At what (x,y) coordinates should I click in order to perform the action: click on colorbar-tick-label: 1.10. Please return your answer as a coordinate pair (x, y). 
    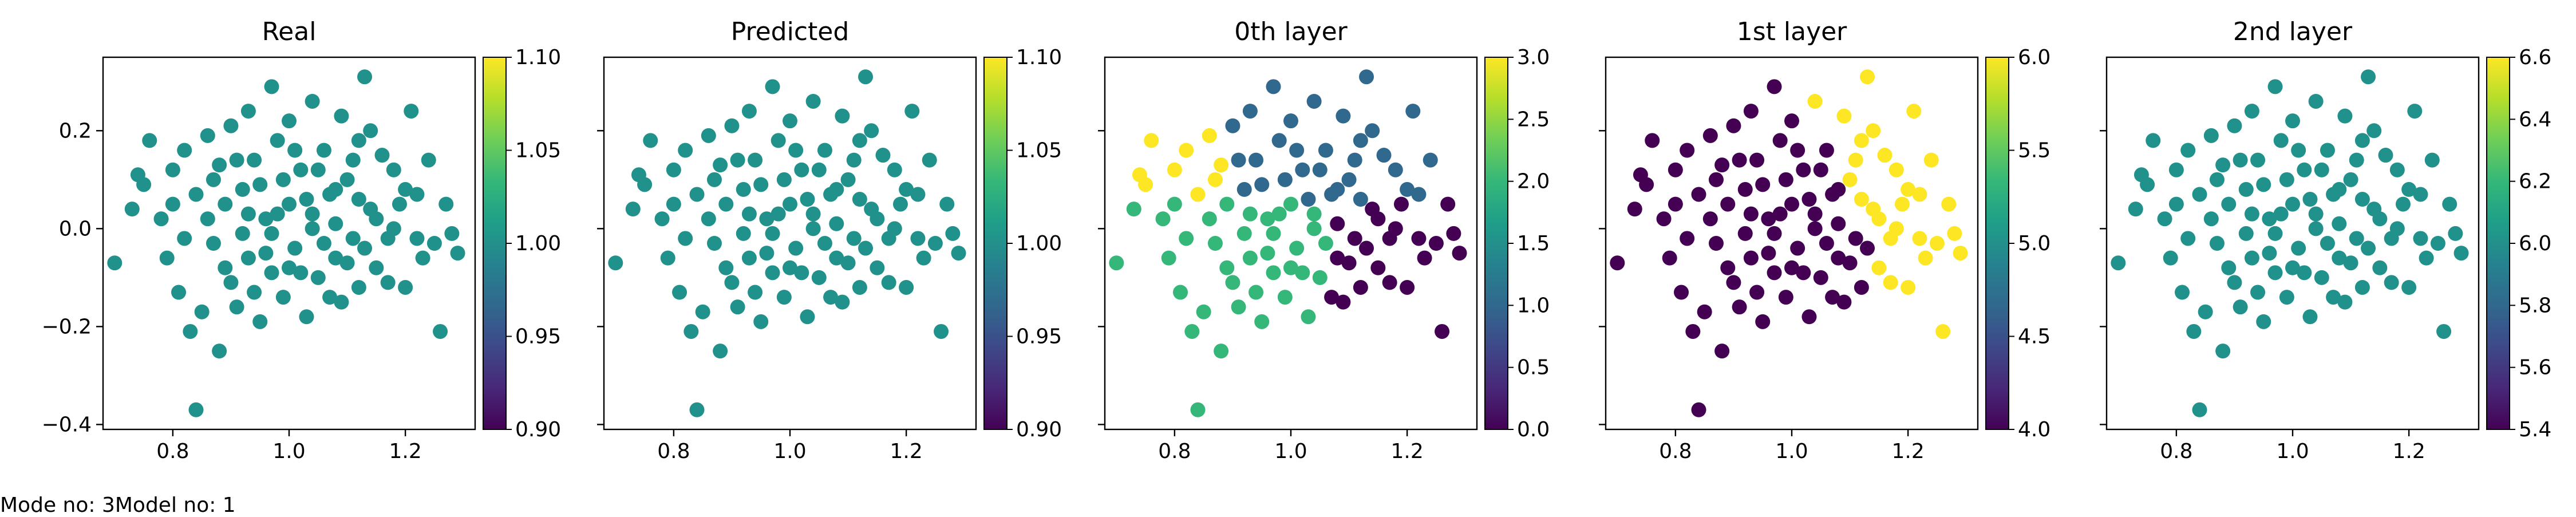
    Looking at the image, I should click on (1039, 57).